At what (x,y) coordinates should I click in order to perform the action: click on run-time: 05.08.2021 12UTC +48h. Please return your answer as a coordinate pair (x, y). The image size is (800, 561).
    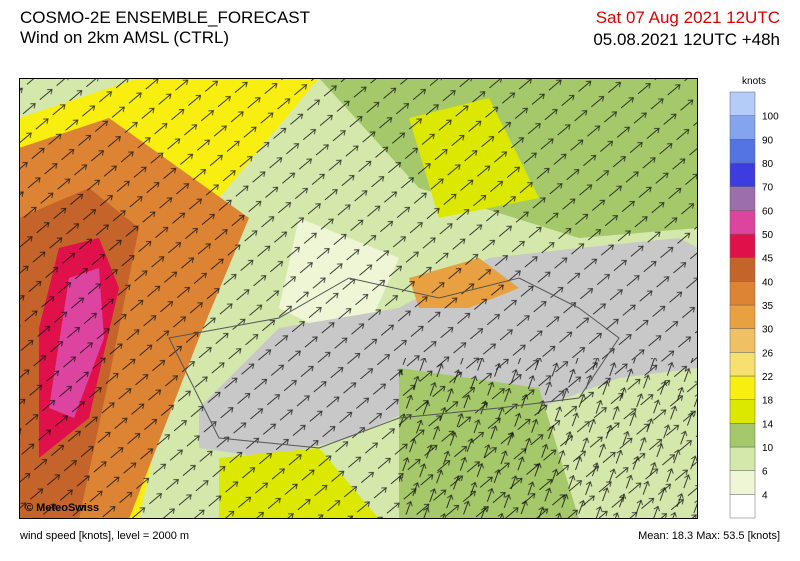
    Looking at the image, I should click on (686, 39).